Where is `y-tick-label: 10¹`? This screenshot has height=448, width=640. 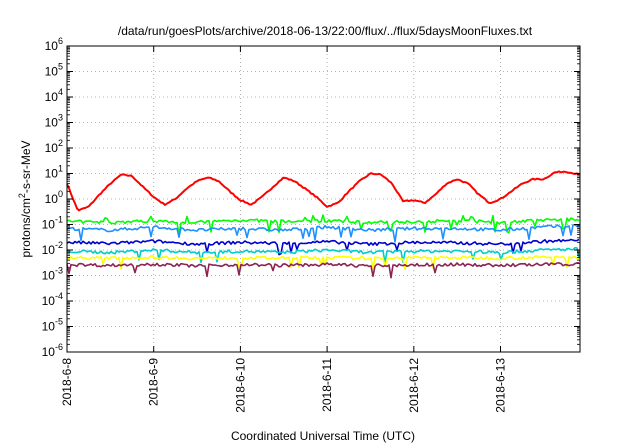 y-tick-label: 10¹ is located at coordinates (54, 172).